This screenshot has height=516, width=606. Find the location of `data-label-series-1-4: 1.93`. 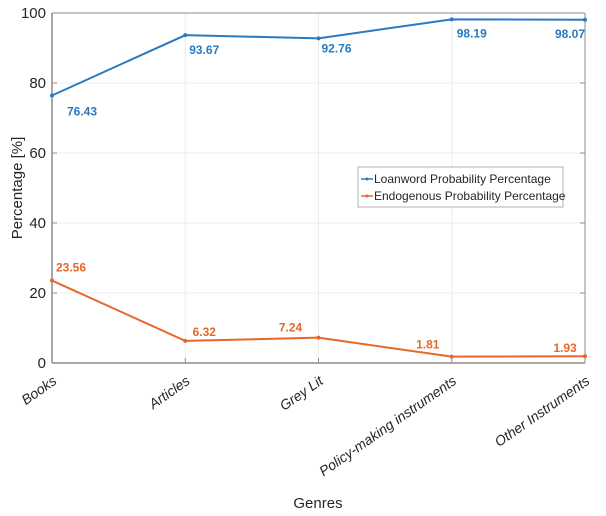

data-label-series-1-4: 1.93 is located at coordinates (565, 348).